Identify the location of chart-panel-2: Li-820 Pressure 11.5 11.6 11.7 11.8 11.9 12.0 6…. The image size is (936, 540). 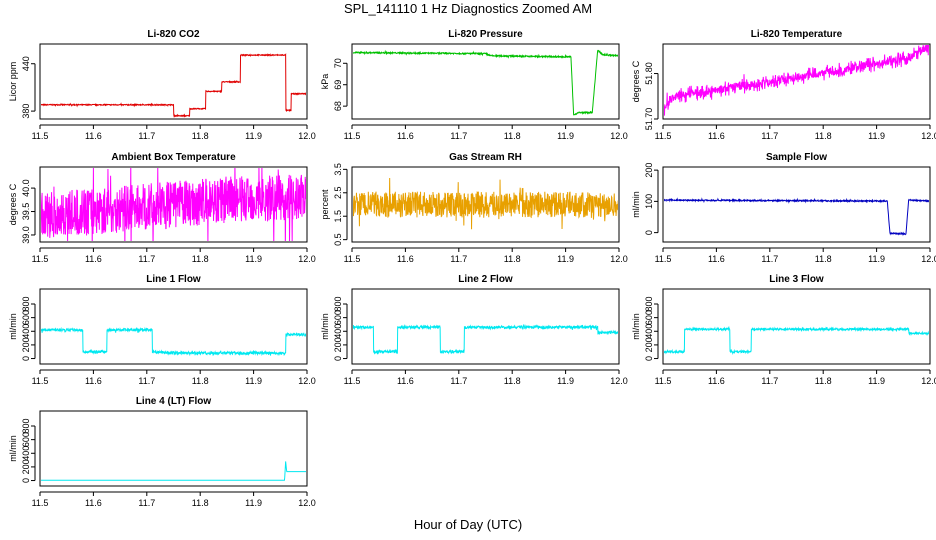
(474, 85).